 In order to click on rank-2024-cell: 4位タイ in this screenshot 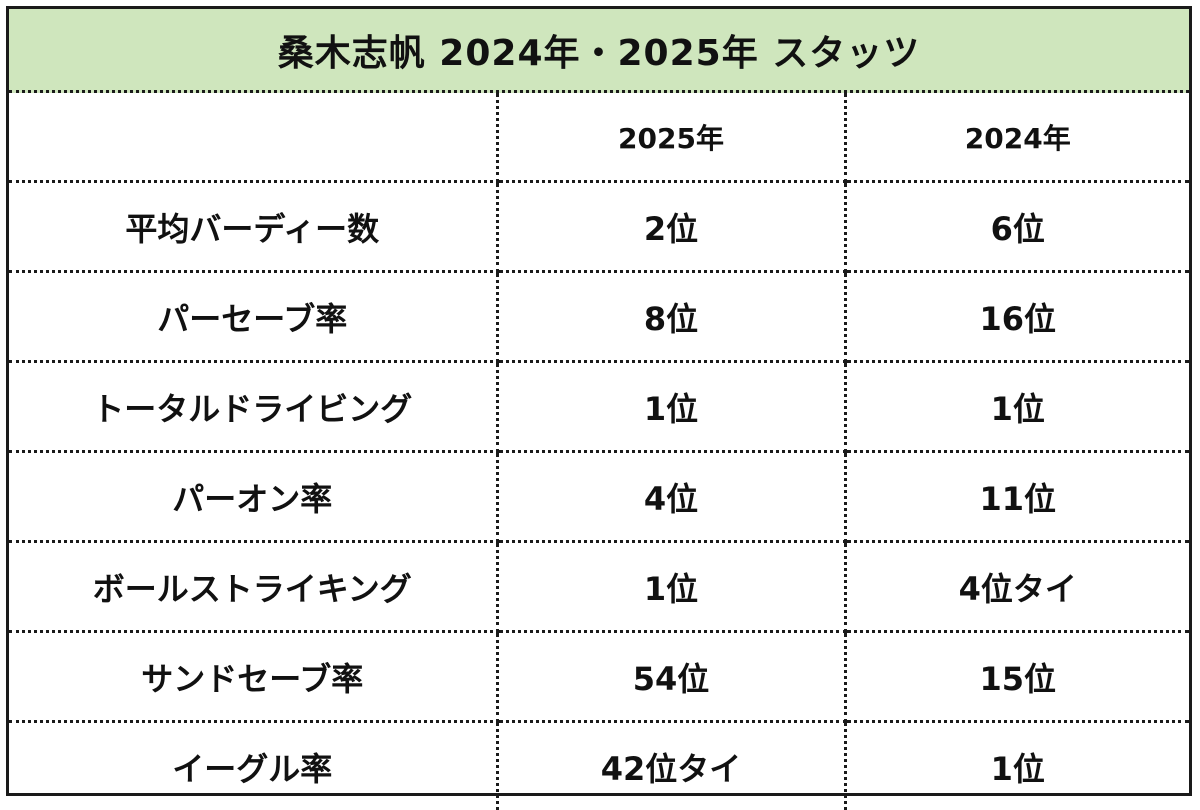, I will do `click(1017, 587)`.